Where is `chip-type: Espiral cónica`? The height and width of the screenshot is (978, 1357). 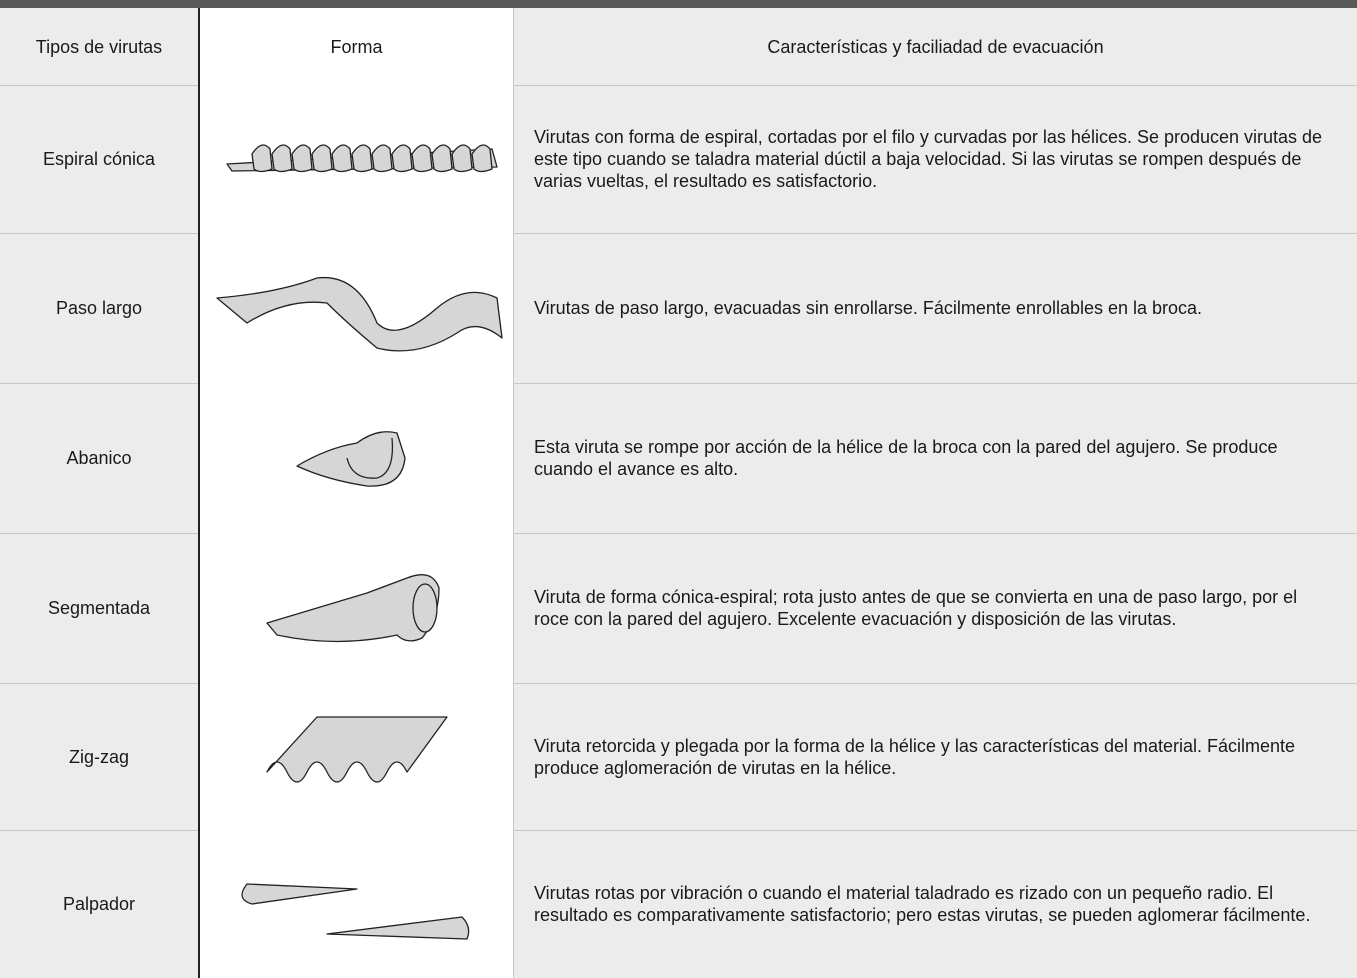
chip-type: Espiral cónica is located at coordinates (99, 159).